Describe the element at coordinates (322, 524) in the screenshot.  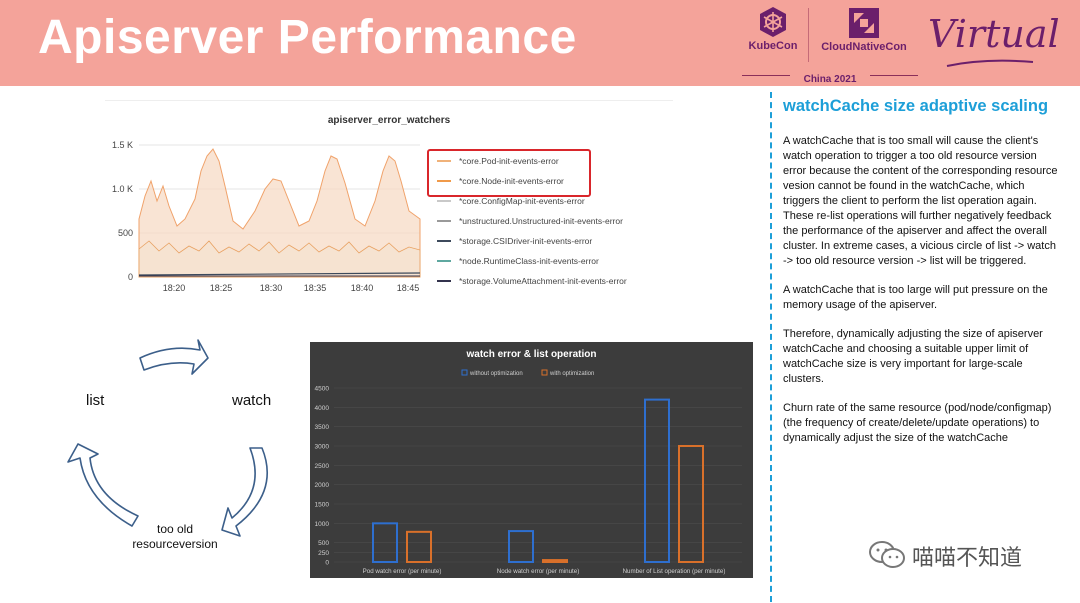
I see `y-tick-label: 1000` at that location.